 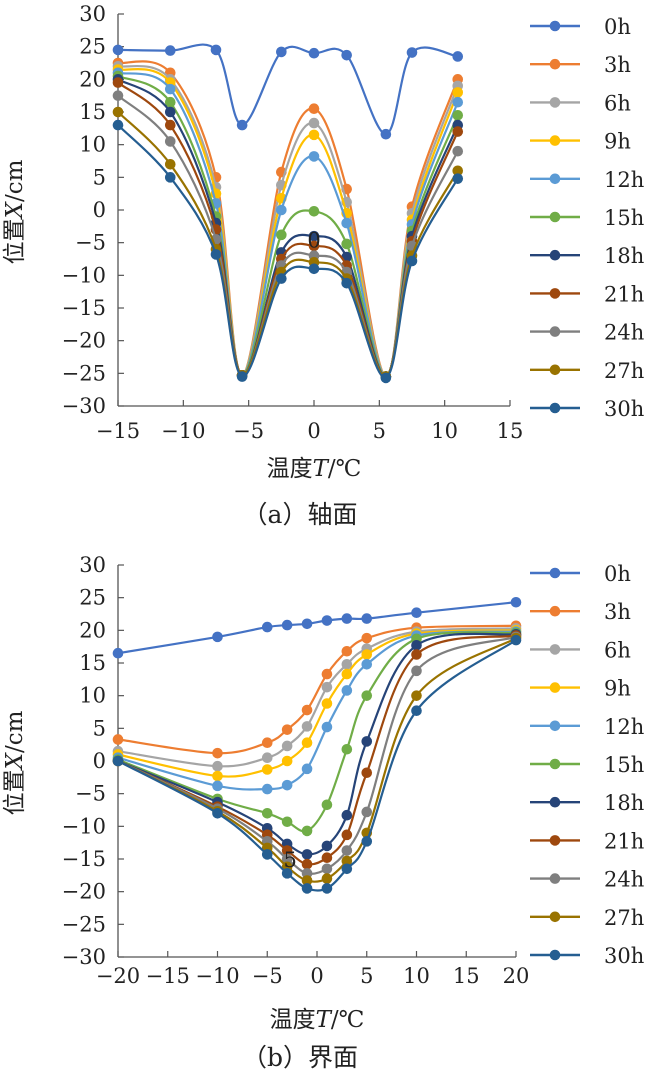 I want to click on y-tick-label: −30, so click(x=84, y=957).